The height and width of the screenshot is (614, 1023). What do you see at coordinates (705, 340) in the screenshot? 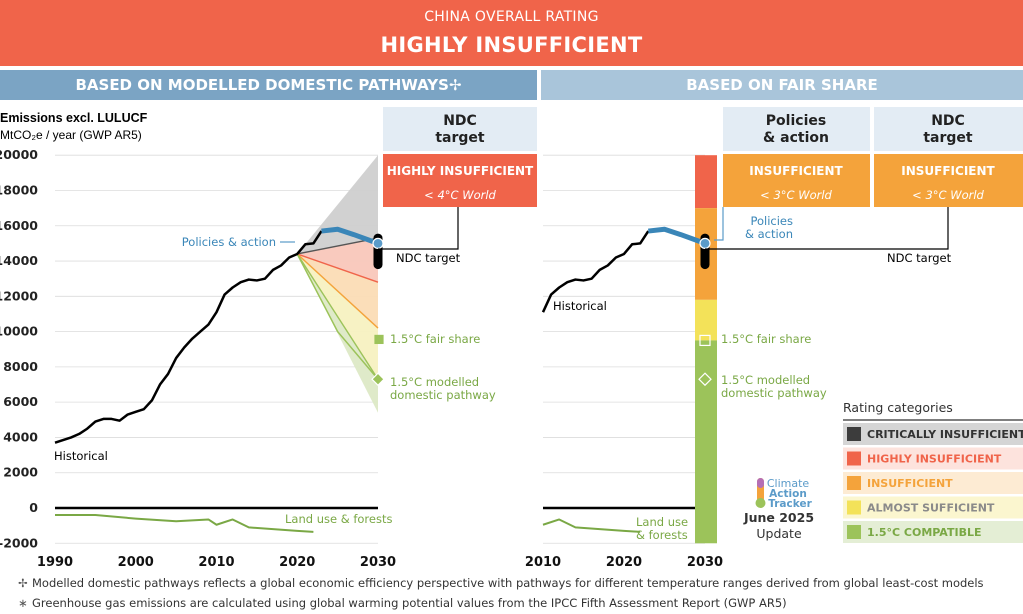
I see `right-fair-share-marker` at bounding box center [705, 340].